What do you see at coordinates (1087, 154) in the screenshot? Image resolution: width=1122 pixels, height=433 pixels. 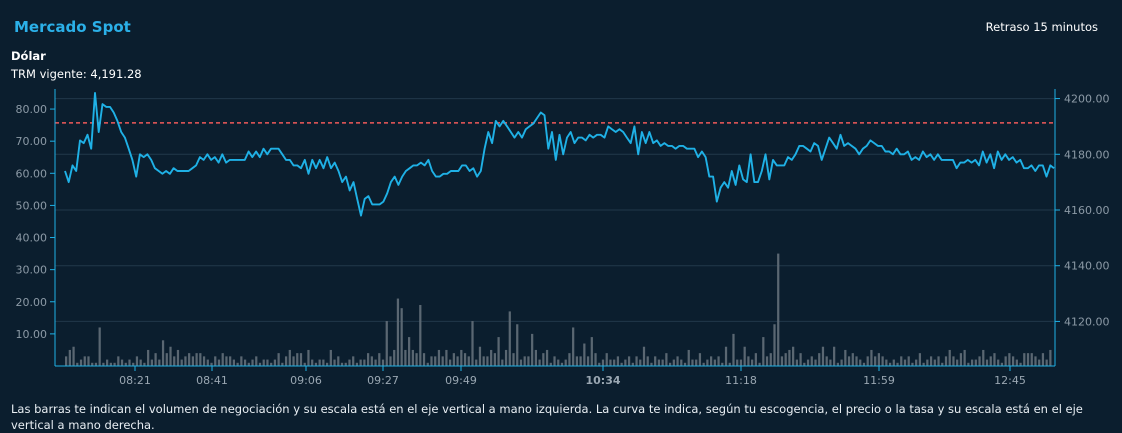 I see `right-tick-label: 4180.00` at bounding box center [1087, 154].